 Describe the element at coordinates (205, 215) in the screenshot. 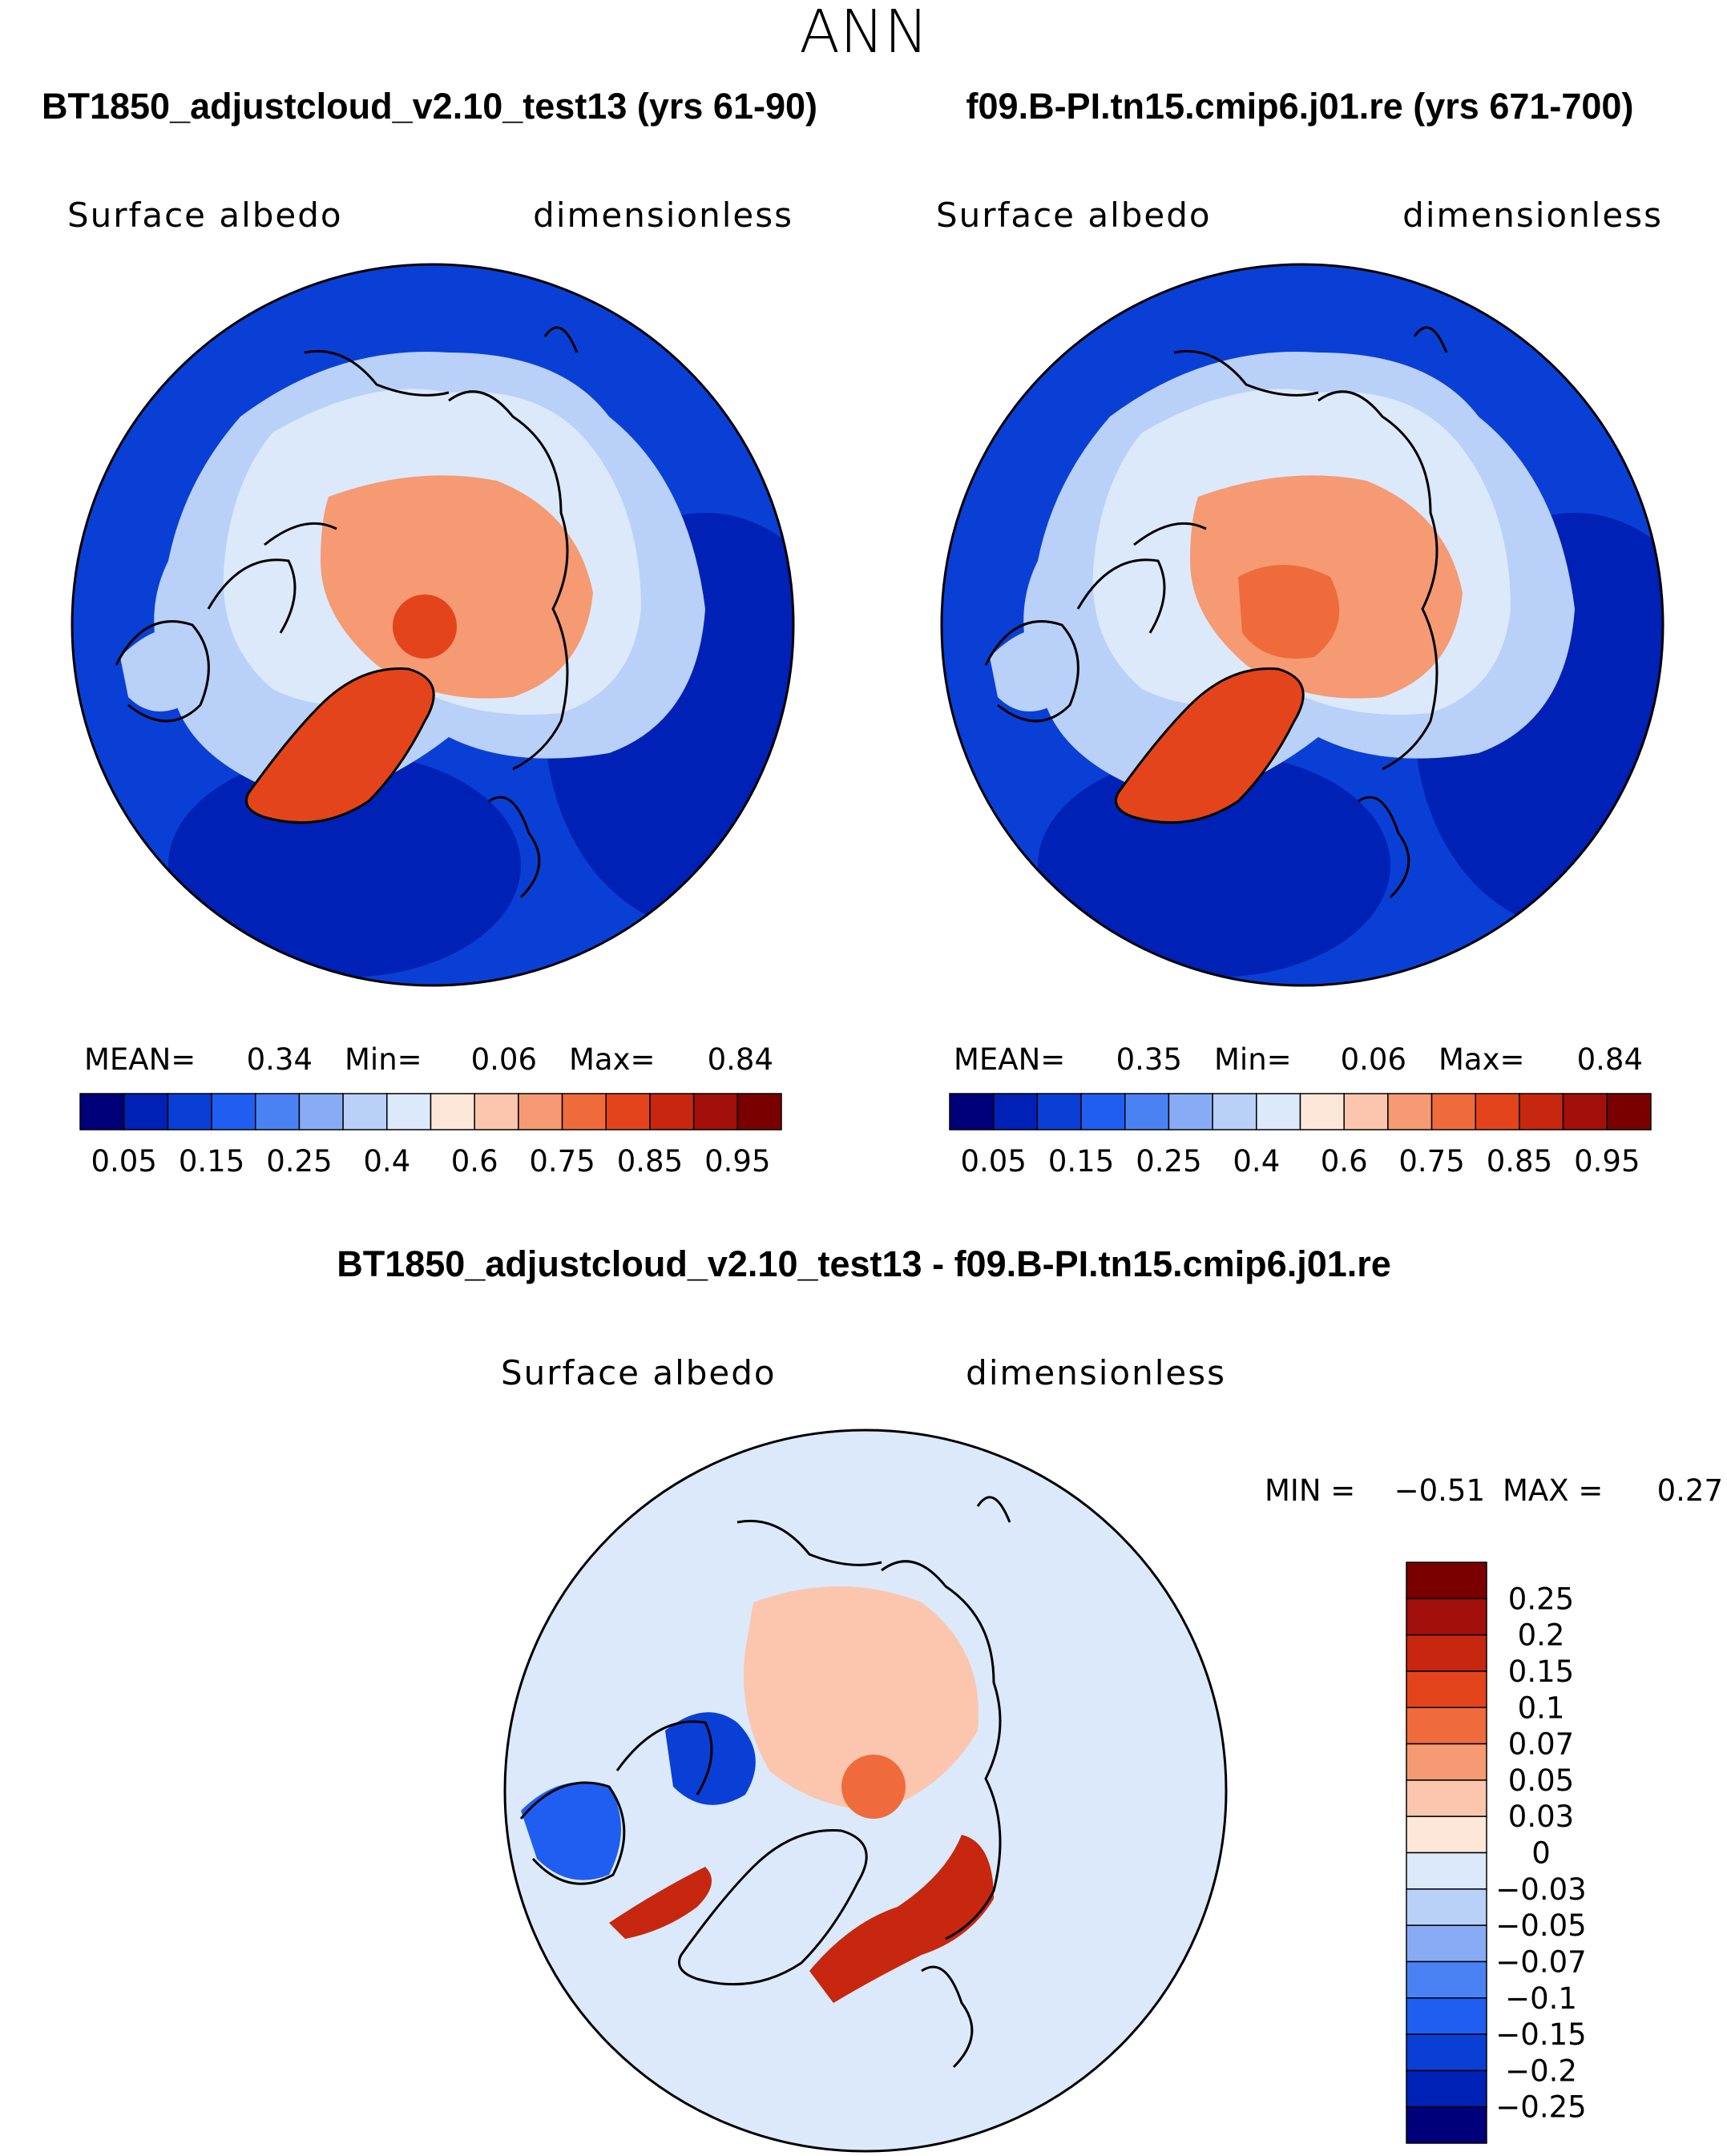

I see `case1-variable-label: Surface albedo` at that location.